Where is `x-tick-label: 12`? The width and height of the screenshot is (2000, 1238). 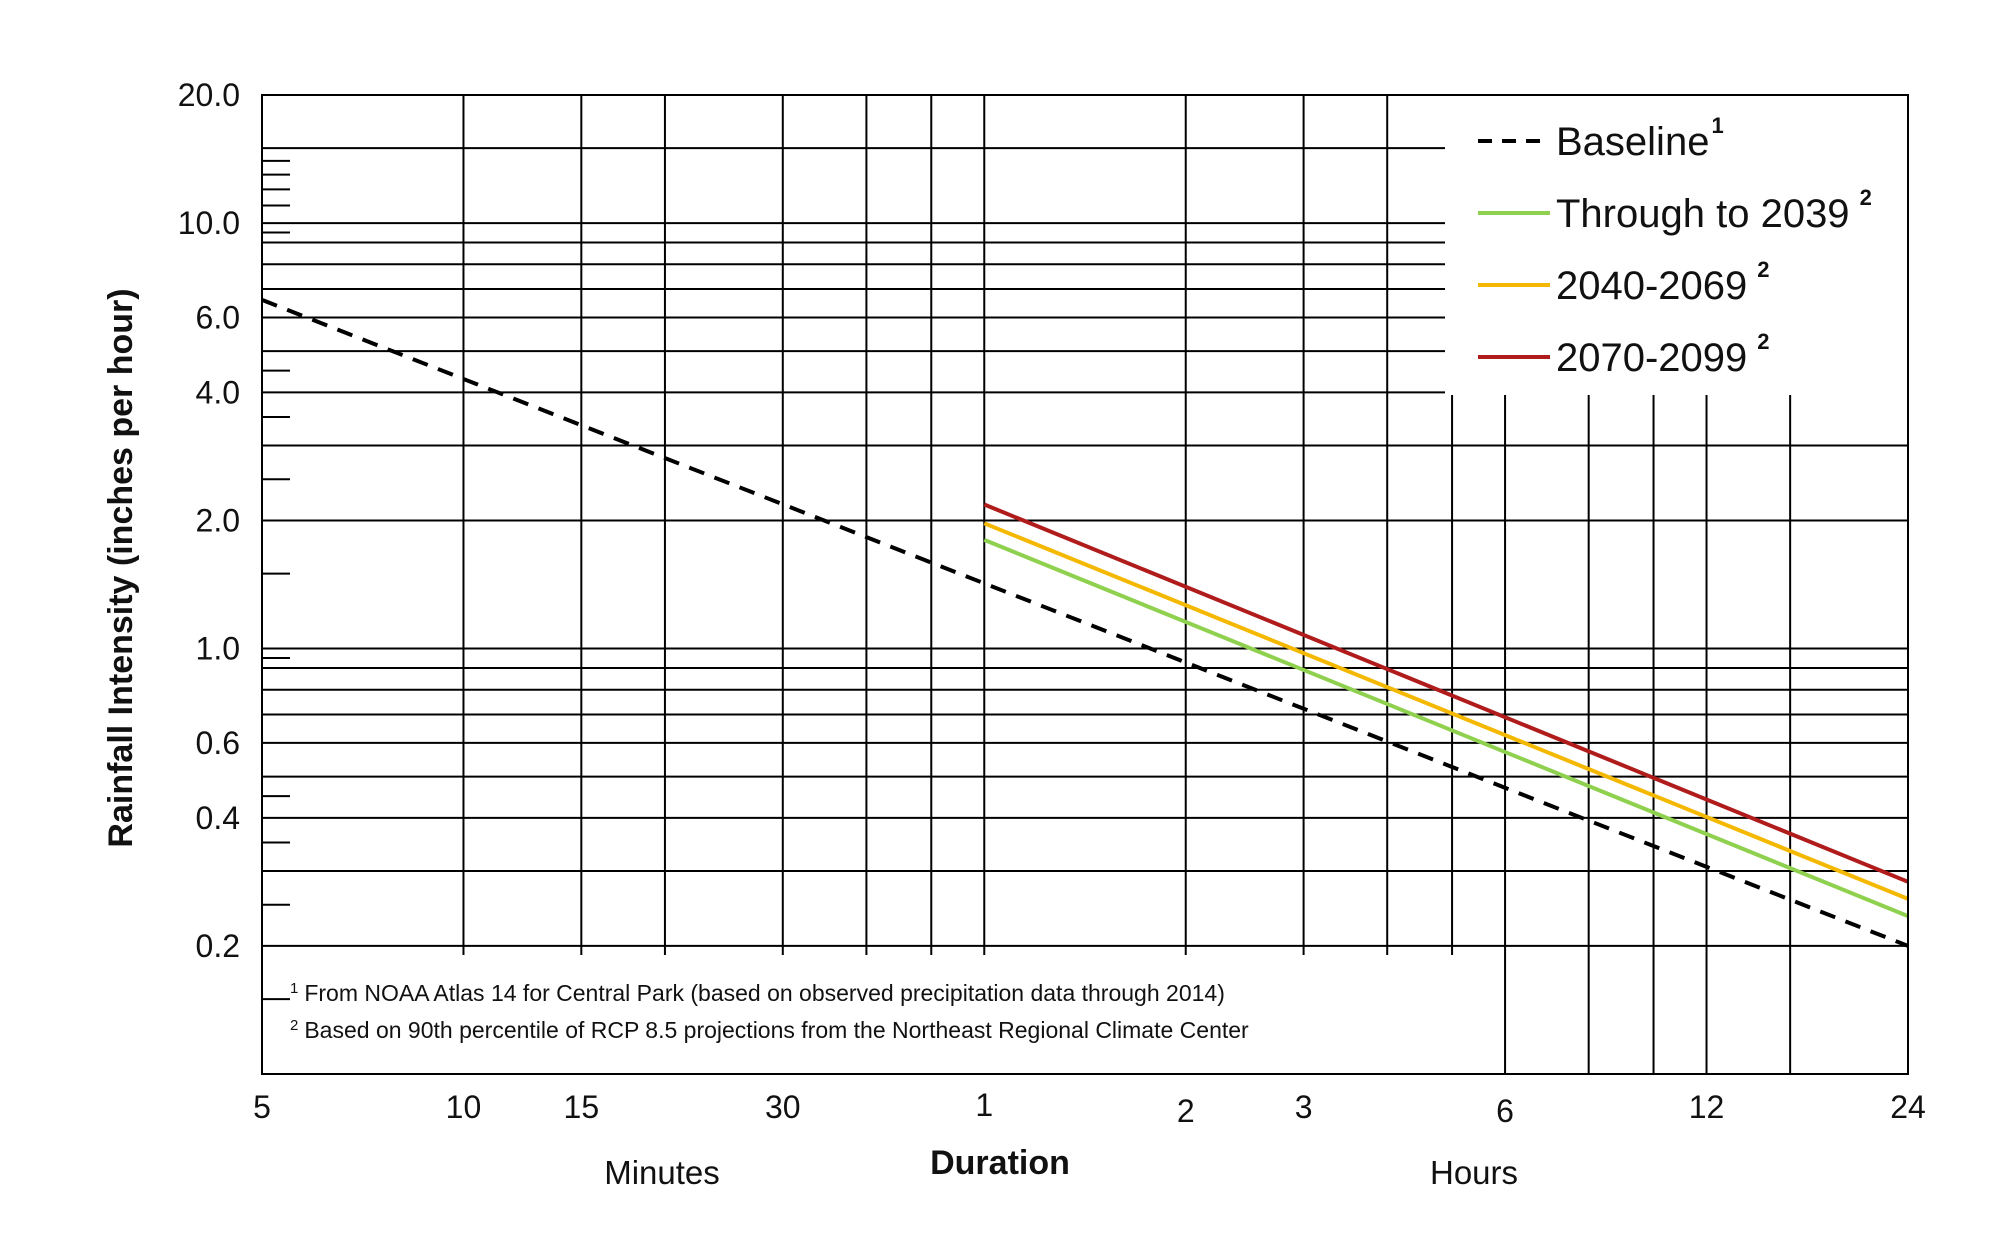
x-tick-label: 12 is located at coordinates (1707, 1107).